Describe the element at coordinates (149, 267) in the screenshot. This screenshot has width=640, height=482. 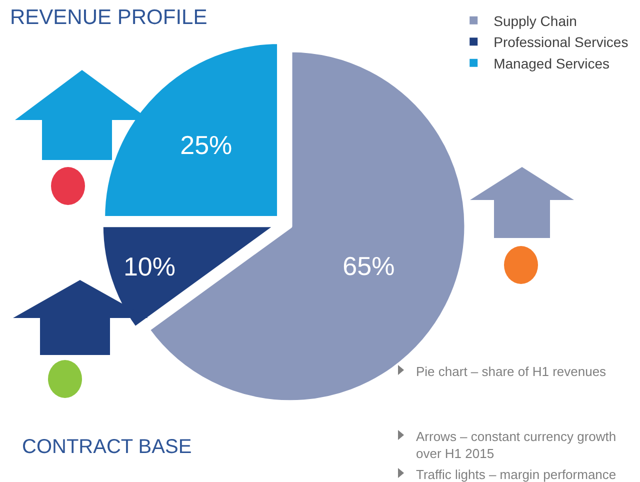
I see `data-label: 10%` at that location.